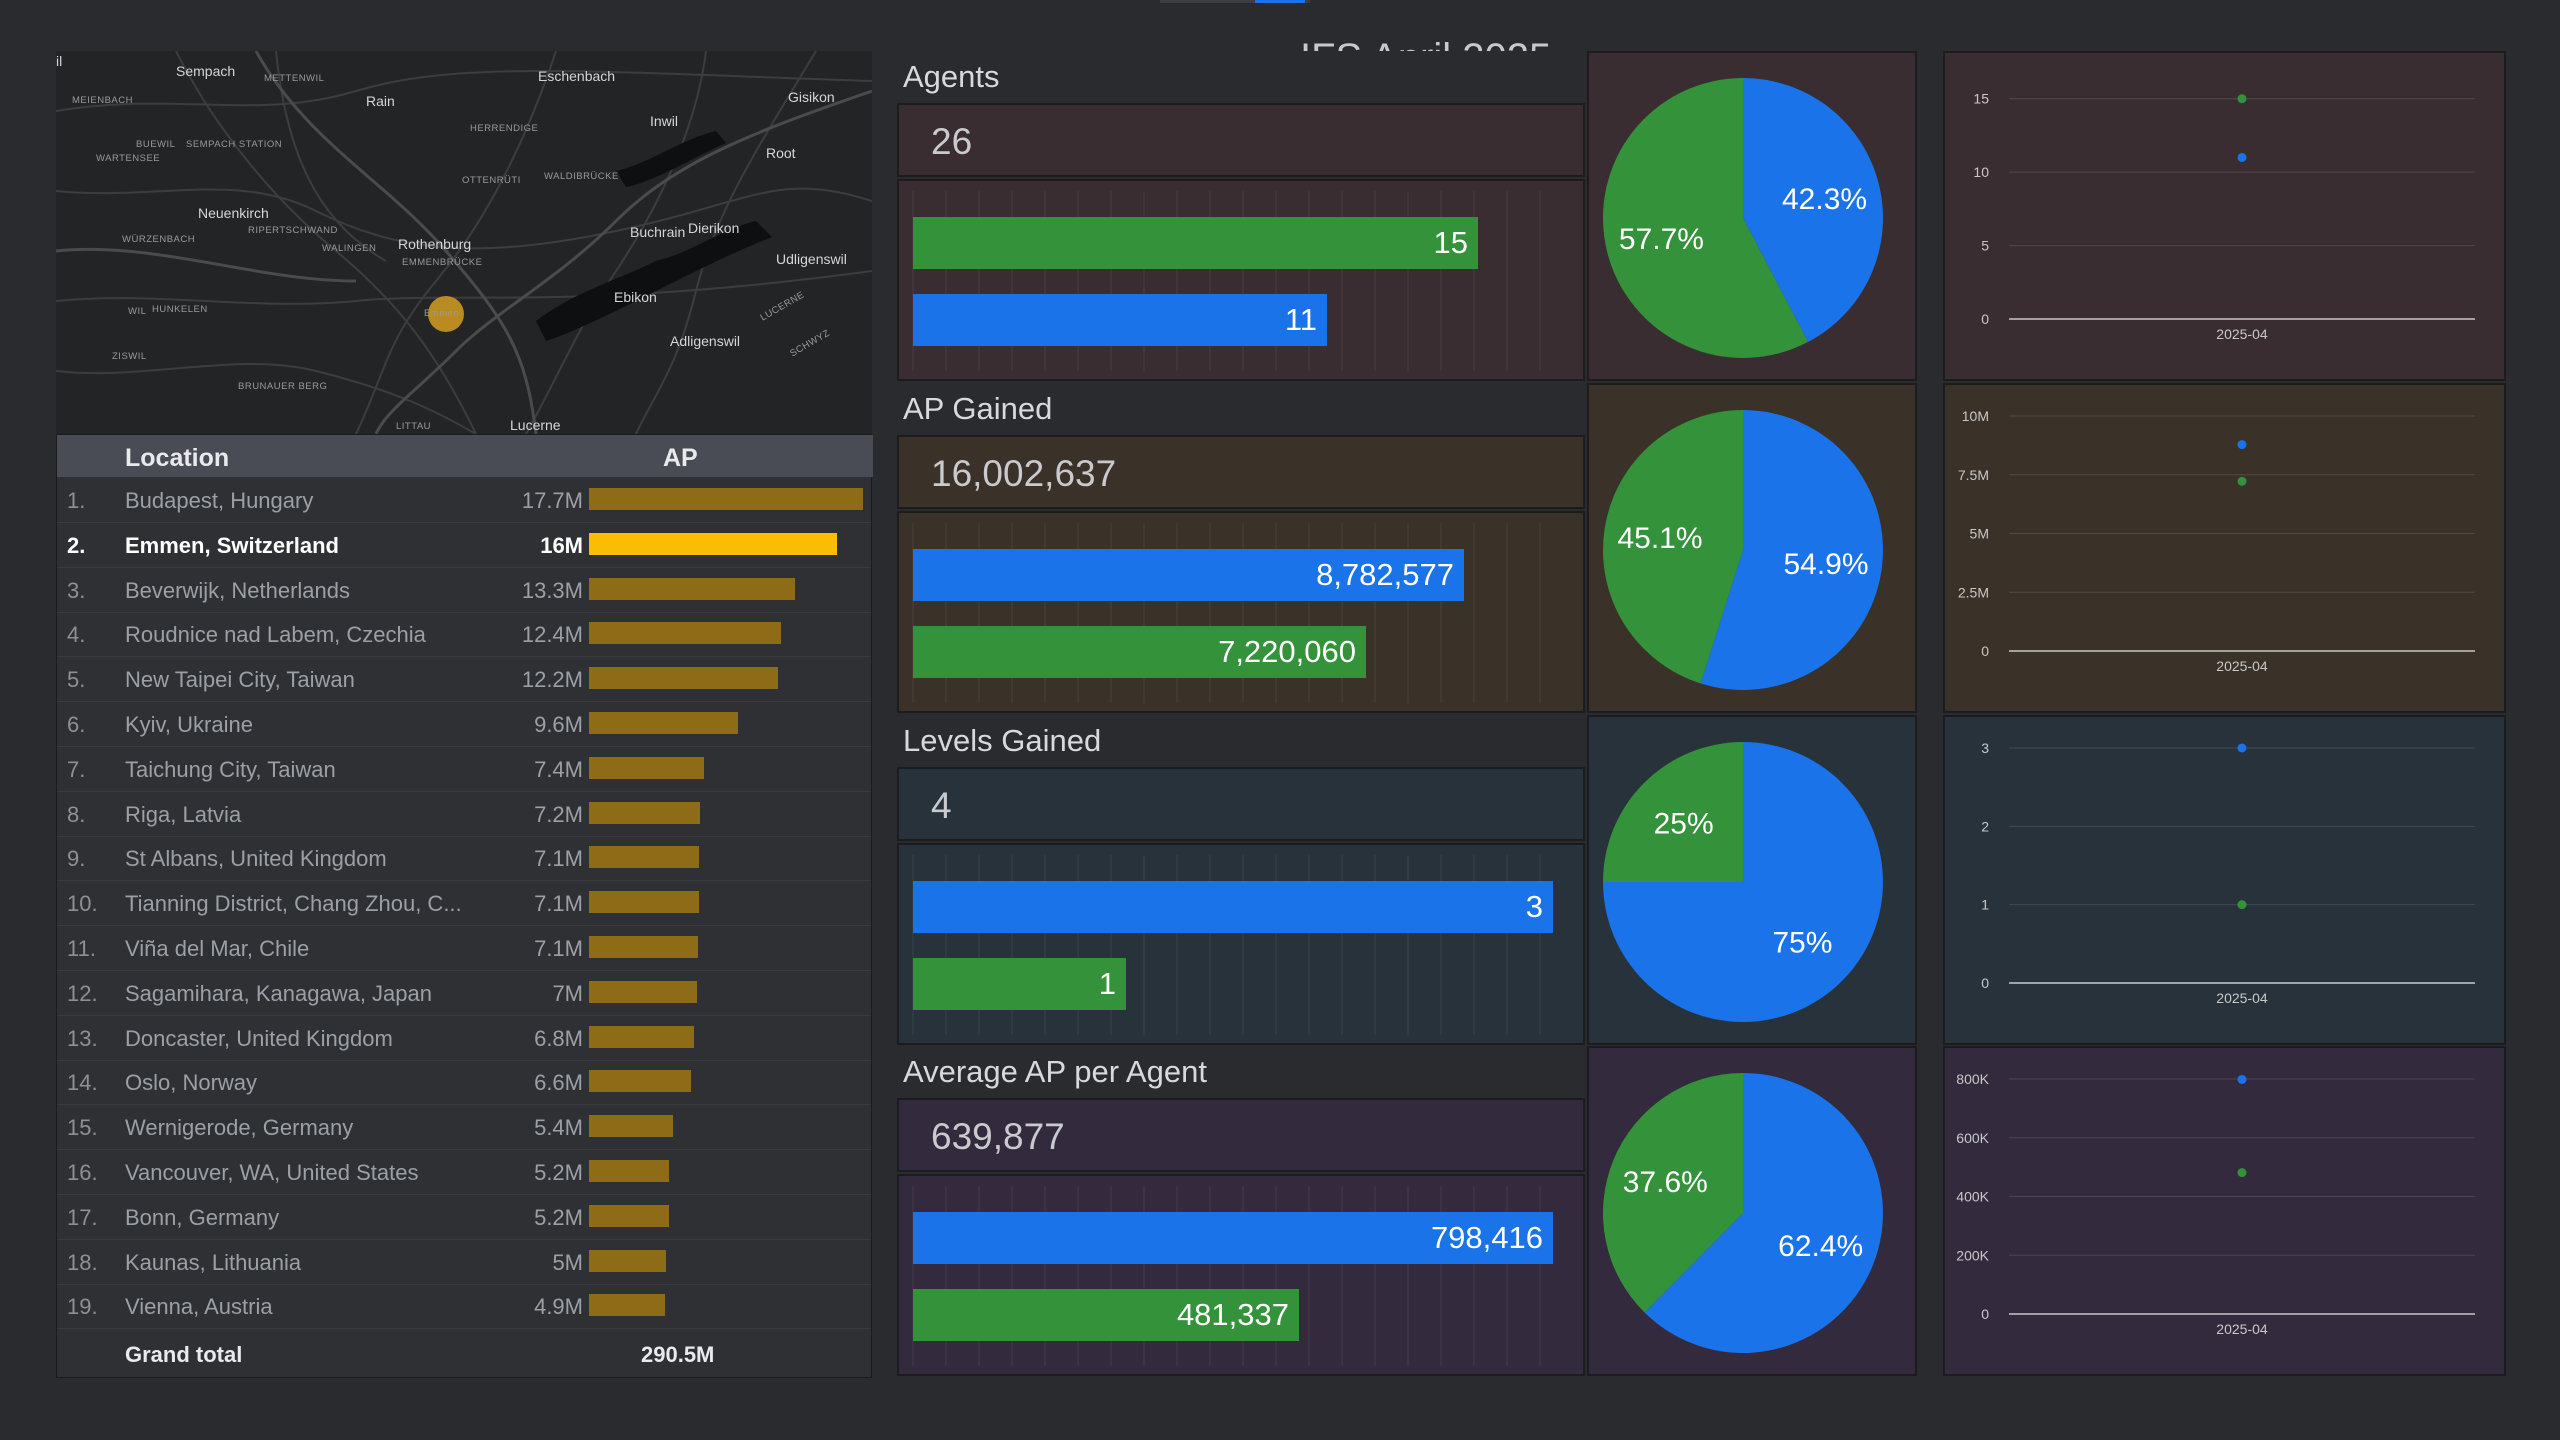 The width and height of the screenshot is (2560, 1440). What do you see at coordinates (558, 1083) in the screenshot?
I see `row-ap-value: 6.6M` at bounding box center [558, 1083].